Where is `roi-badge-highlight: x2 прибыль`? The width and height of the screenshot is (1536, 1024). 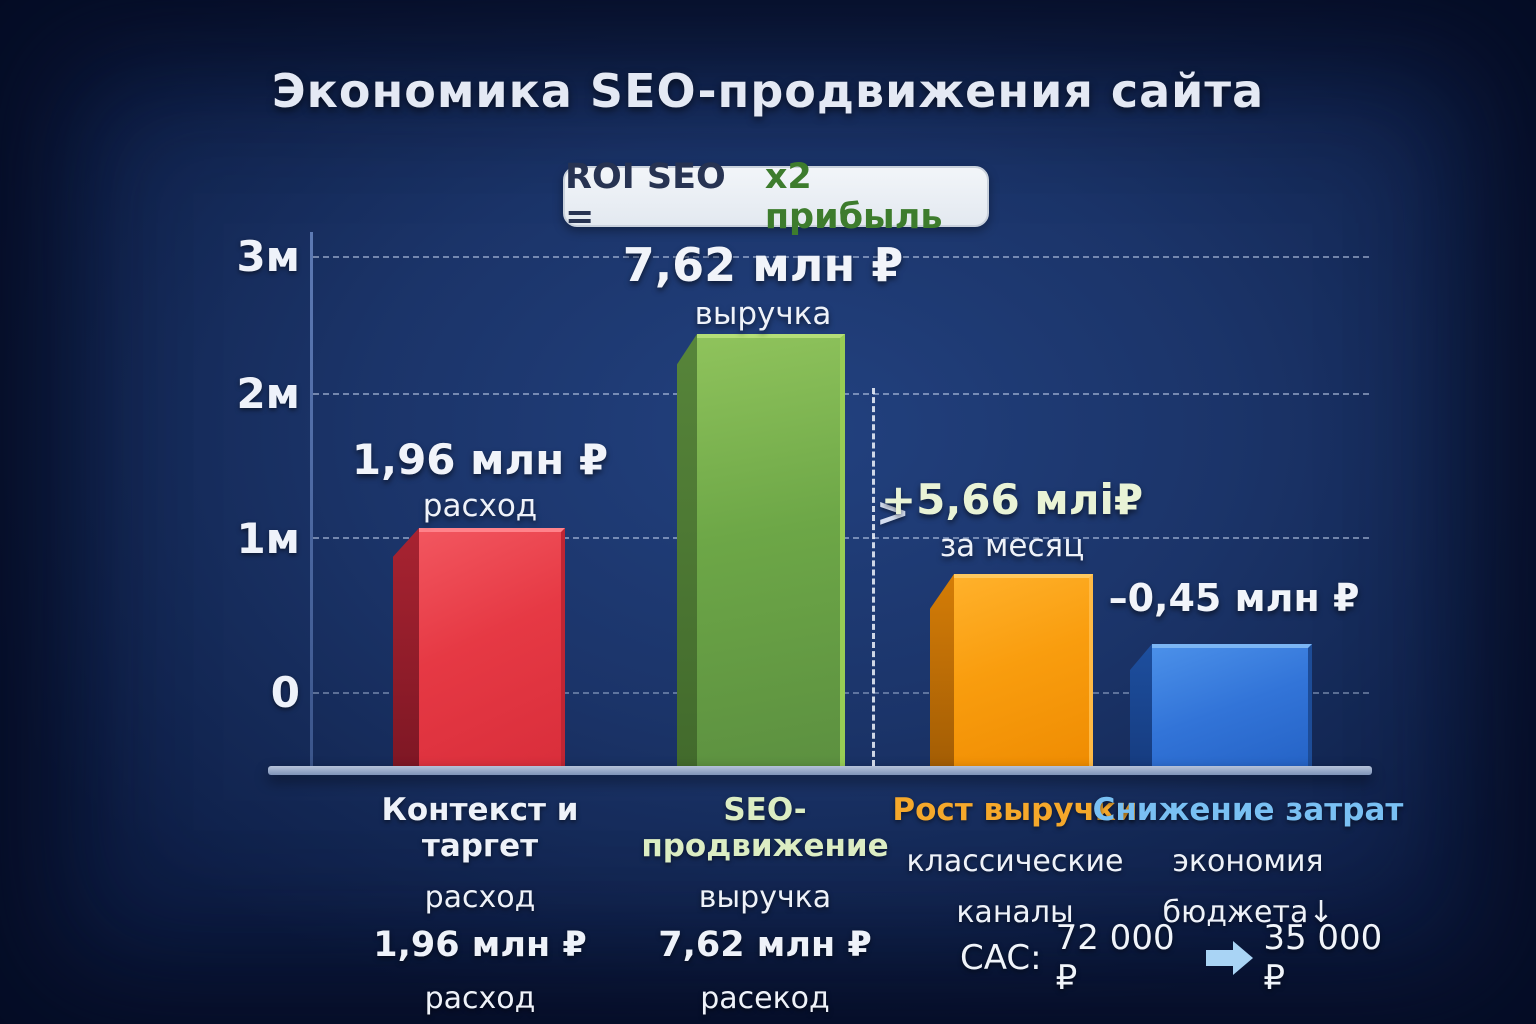
roi-badge-highlight: x2 прибыль is located at coordinates (853, 196).